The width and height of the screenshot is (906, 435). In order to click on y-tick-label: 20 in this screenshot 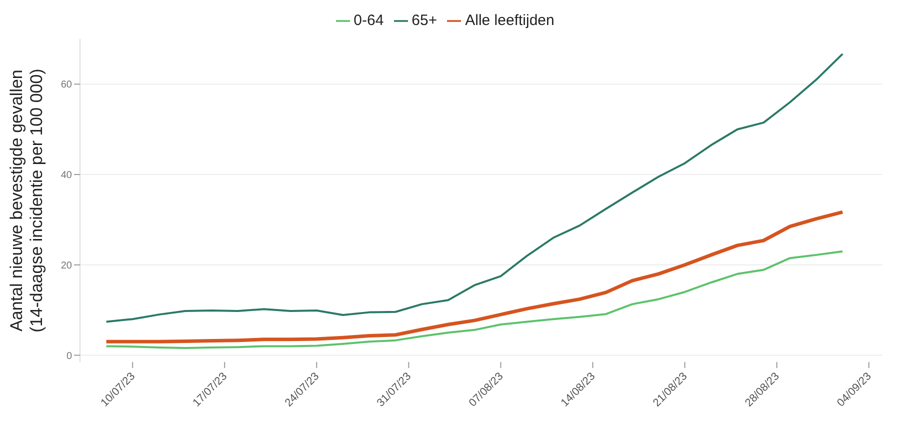, I will do `click(66, 266)`.